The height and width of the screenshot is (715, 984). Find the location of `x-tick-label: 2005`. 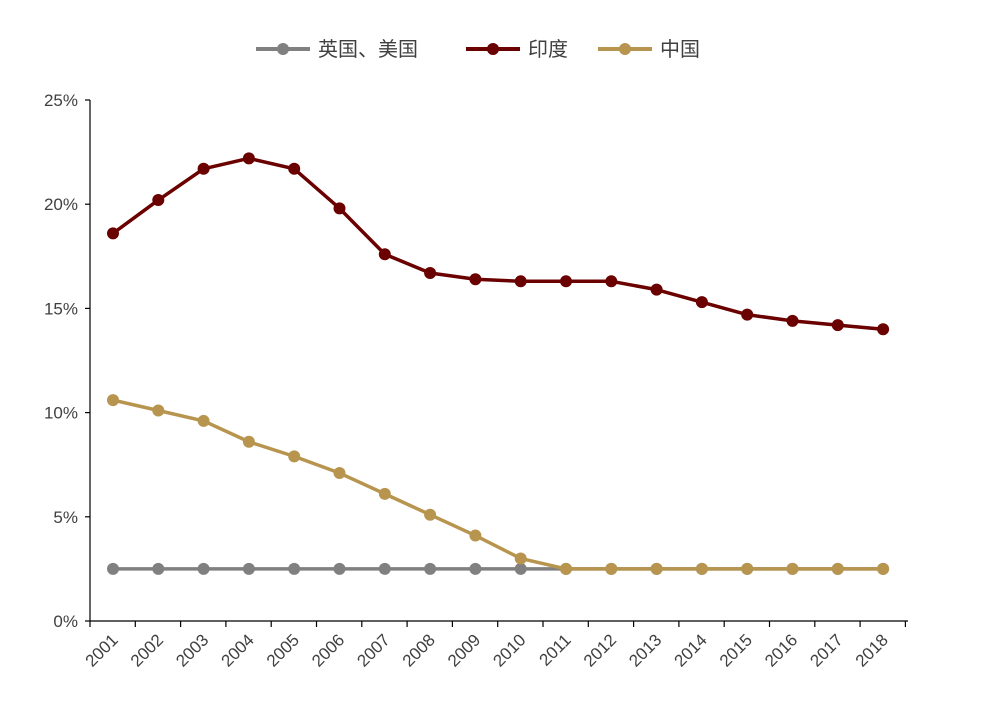

x-tick-label: 2005 is located at coordinates (283, 650).